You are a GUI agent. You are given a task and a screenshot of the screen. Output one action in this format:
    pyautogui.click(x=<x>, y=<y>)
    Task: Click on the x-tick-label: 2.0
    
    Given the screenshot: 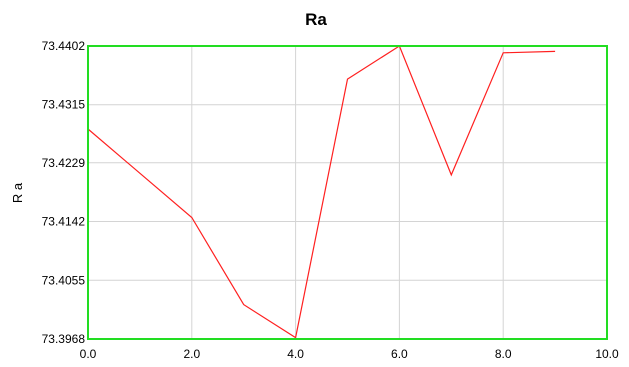 What is the action you would take?
    pyautogui.click(x=191, y=354)
    